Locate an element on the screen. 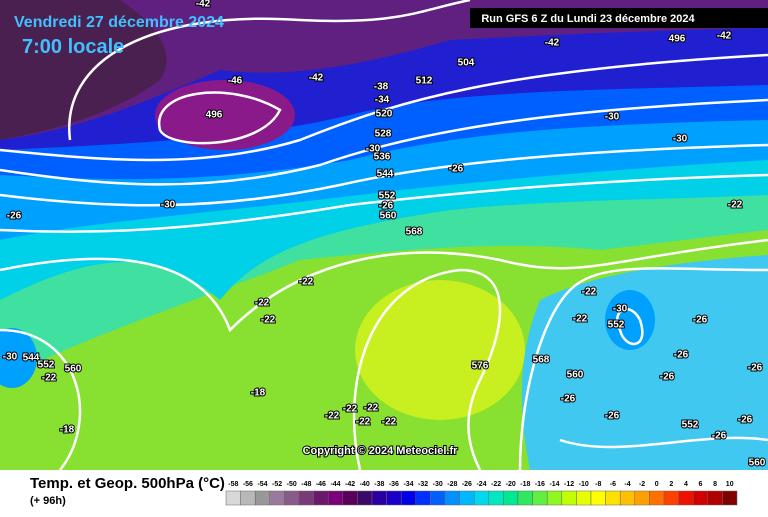  contour-label: -34 is located at coordinates (382, 100).